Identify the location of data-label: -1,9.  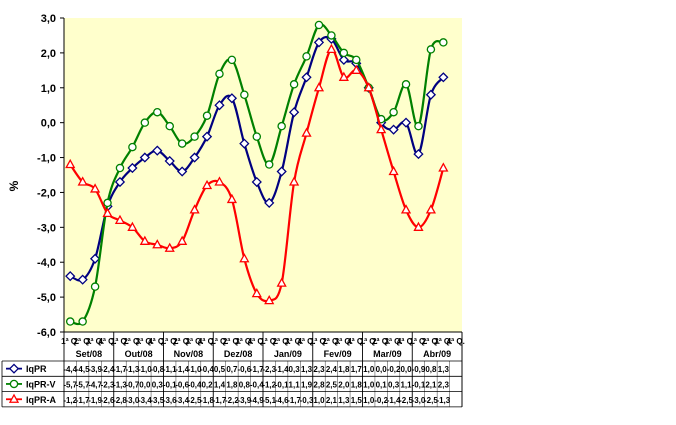
(95, 400).